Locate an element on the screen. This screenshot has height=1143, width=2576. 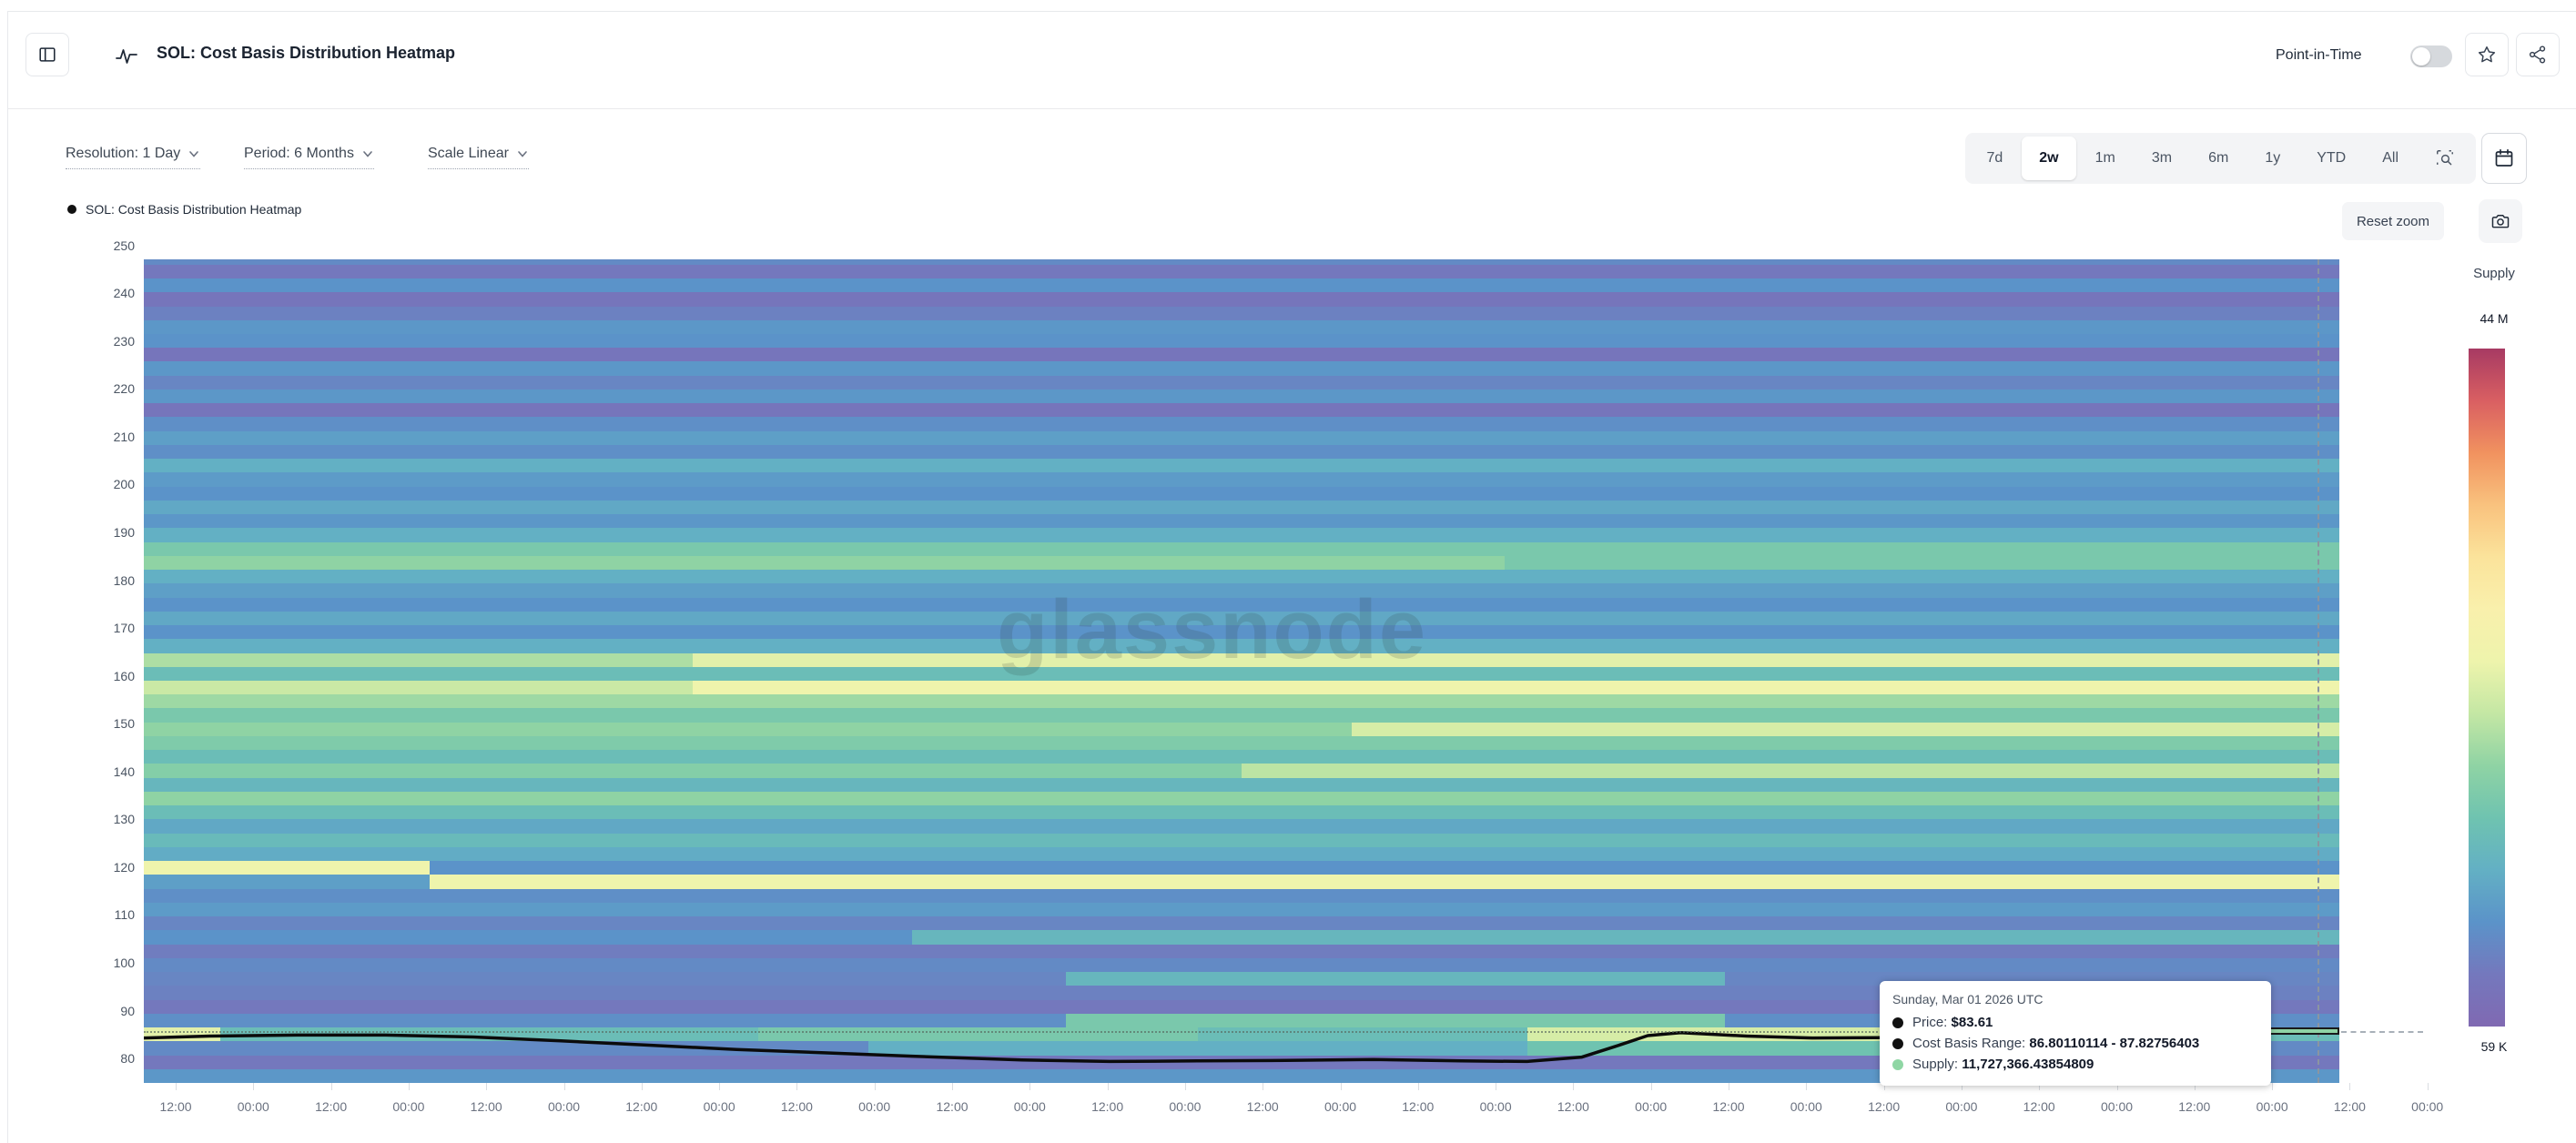
resolution-dropdown: Resolution: 1 Day is located at coordinates (133, 157).